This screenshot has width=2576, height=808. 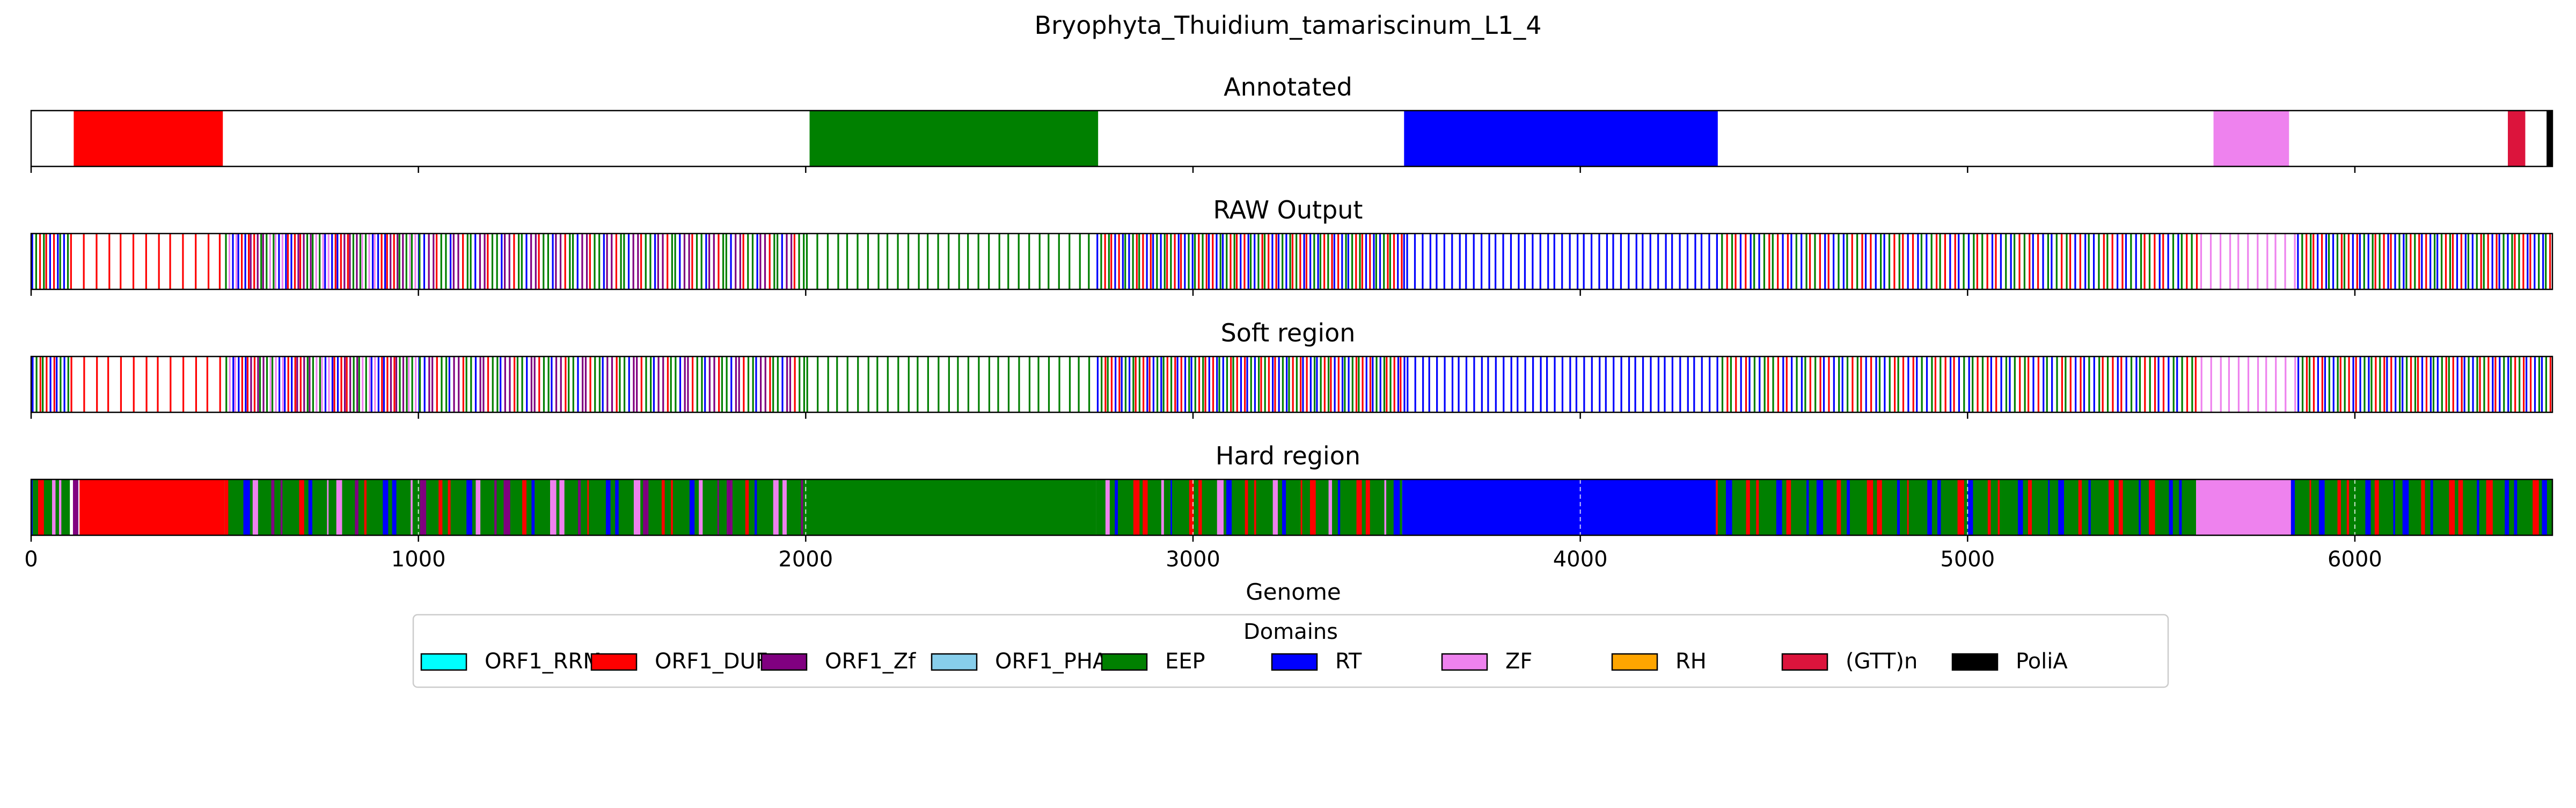 What do you see at coordinates (1288, 209) in the screenshot?
I see `panel-title-raw: RAW Output` at bounding box center [1288, 209].